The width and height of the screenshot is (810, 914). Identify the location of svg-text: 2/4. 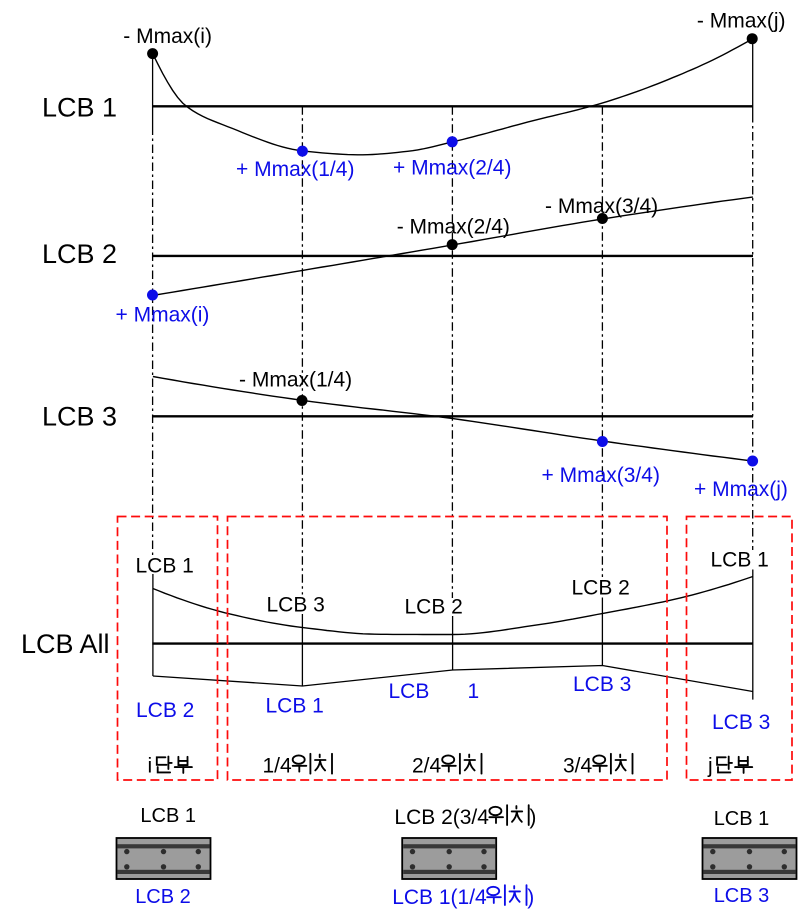
(427, 766).